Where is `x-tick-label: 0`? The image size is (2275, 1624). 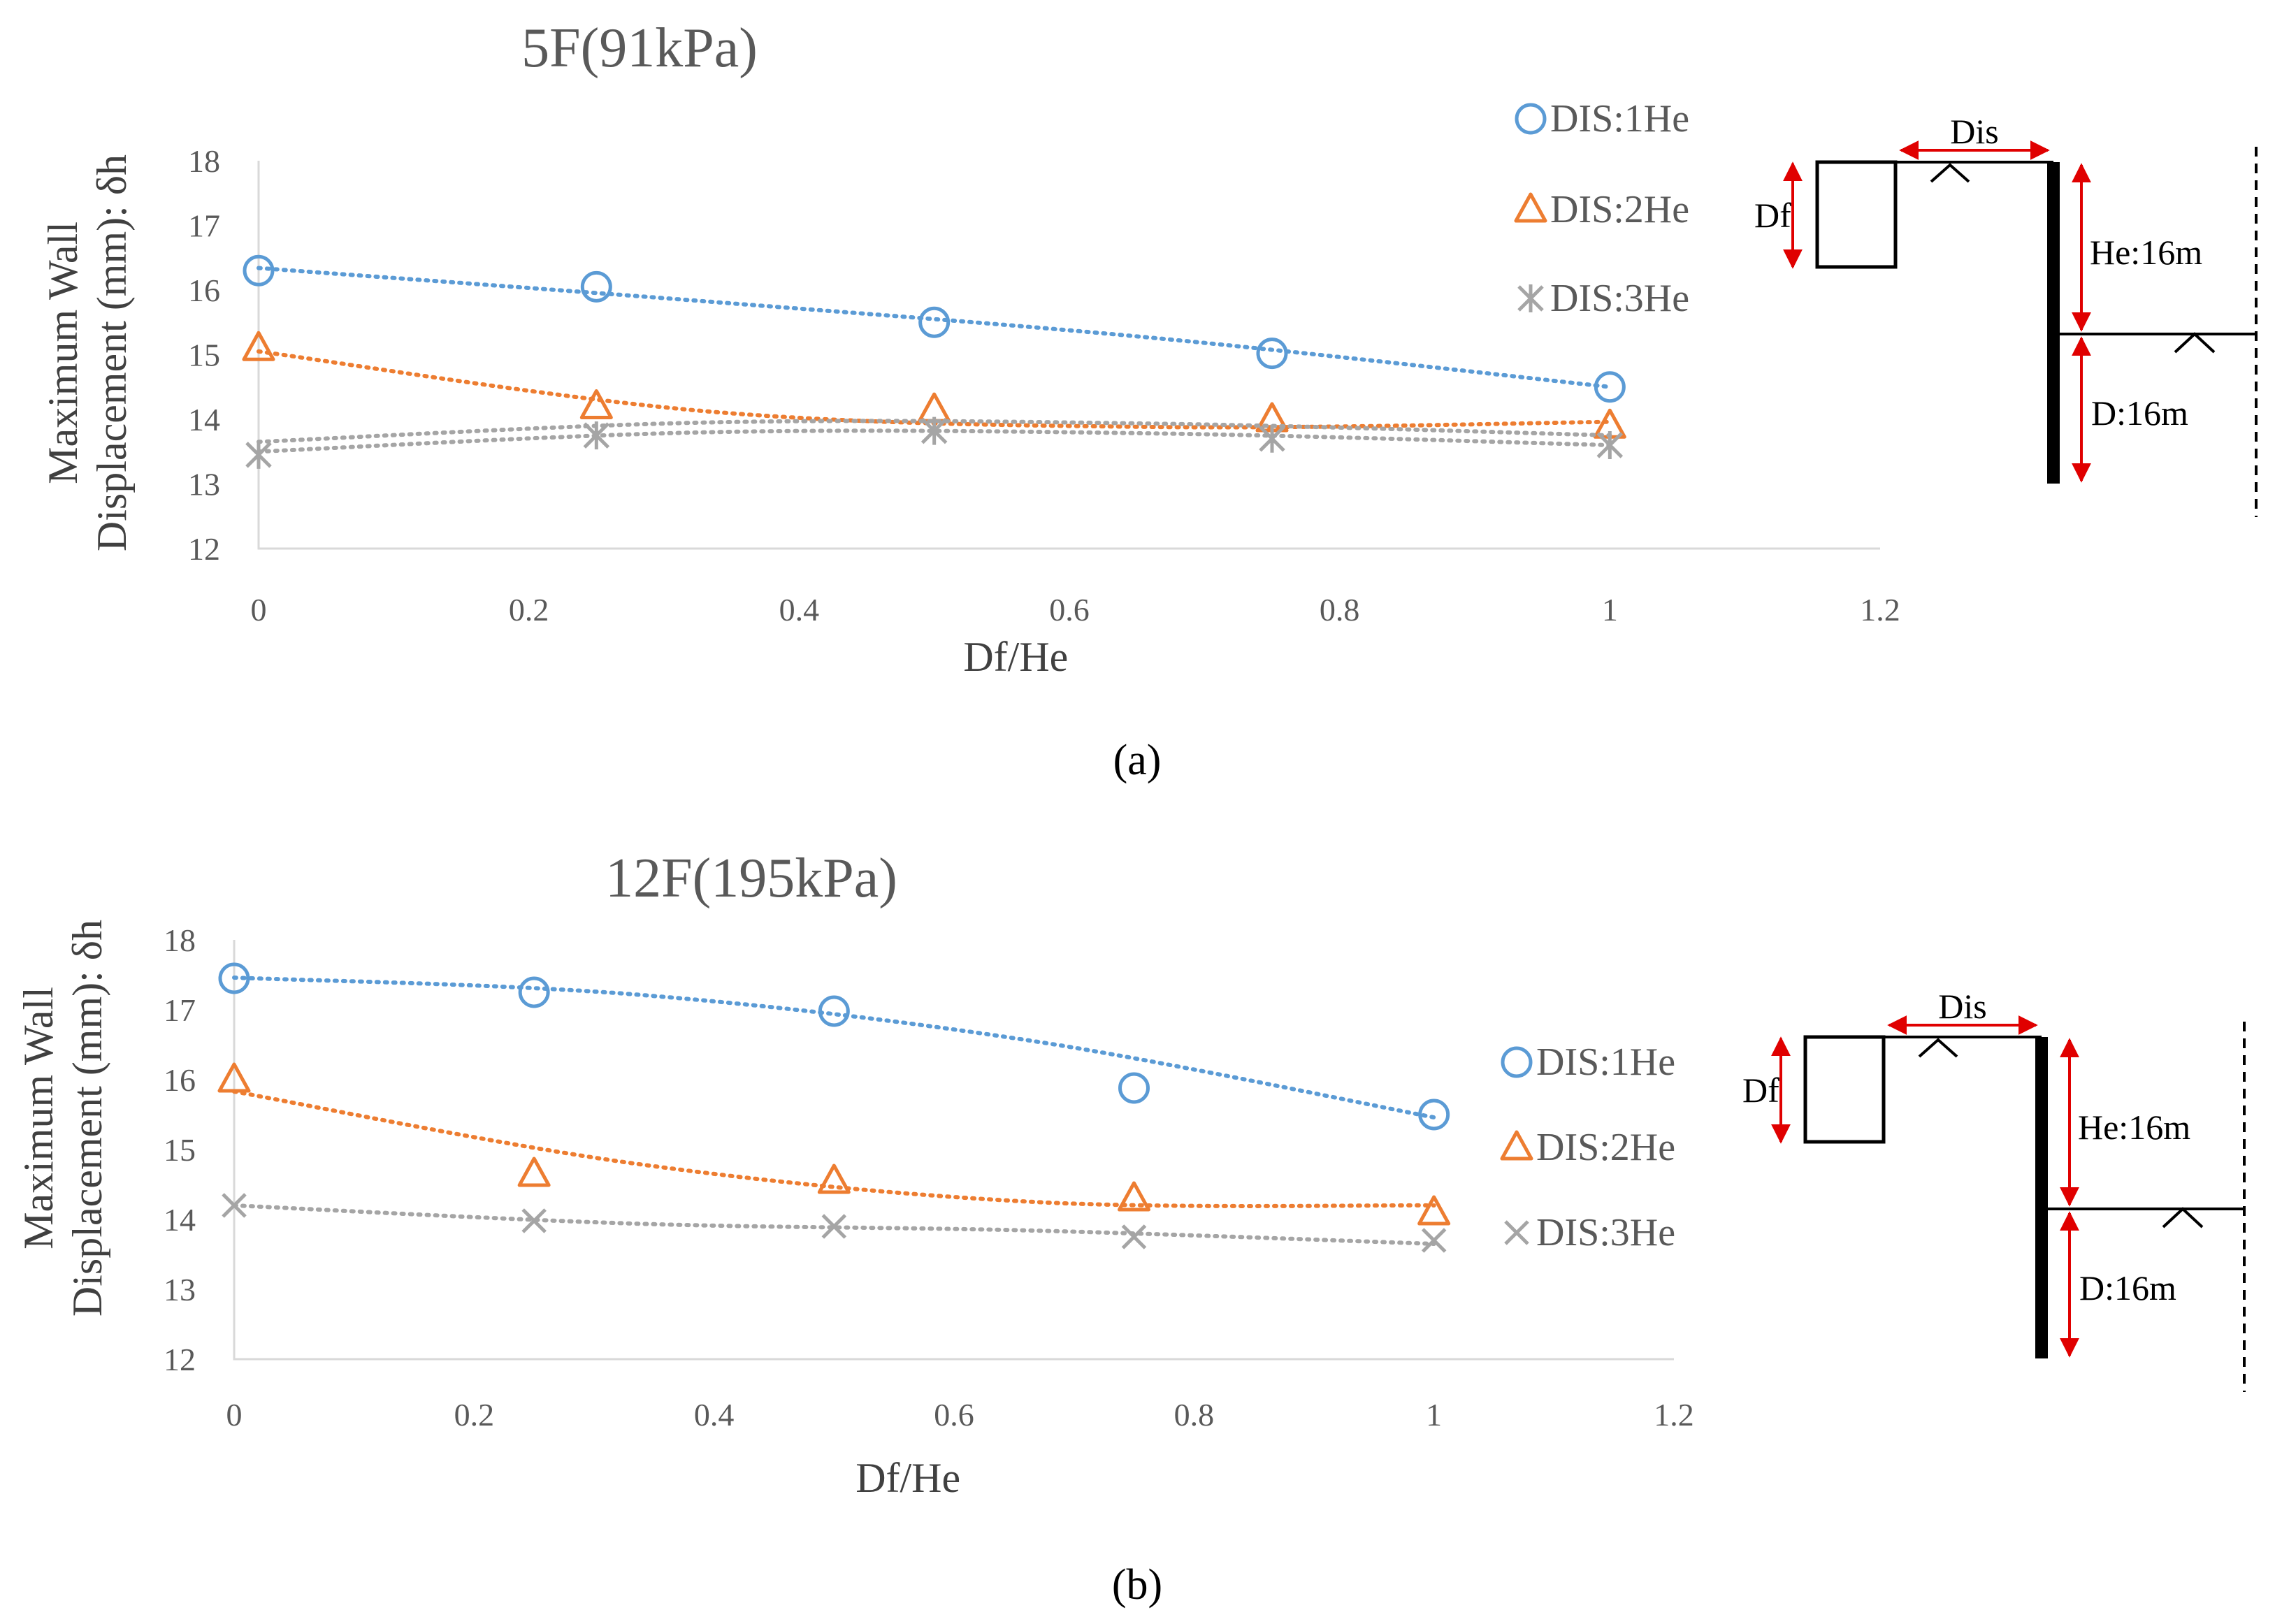
x-tick-label: 0 is located at coordinates (235, 1415).